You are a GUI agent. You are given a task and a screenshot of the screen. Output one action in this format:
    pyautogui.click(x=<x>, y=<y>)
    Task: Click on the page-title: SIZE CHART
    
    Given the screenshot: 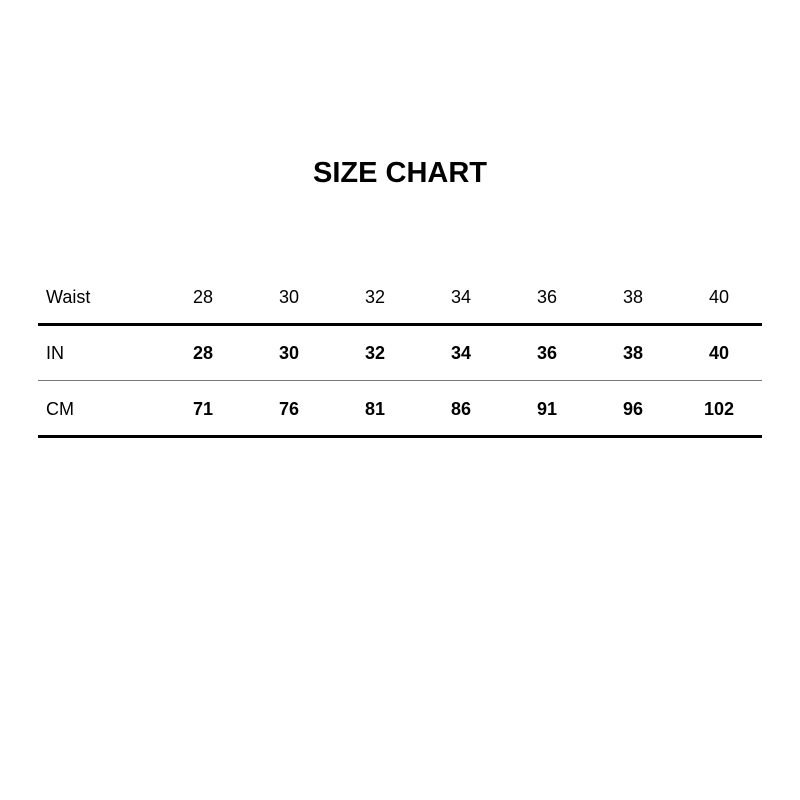 What is the action you would take?
    pyautogui.click(x=400, y=173)
    